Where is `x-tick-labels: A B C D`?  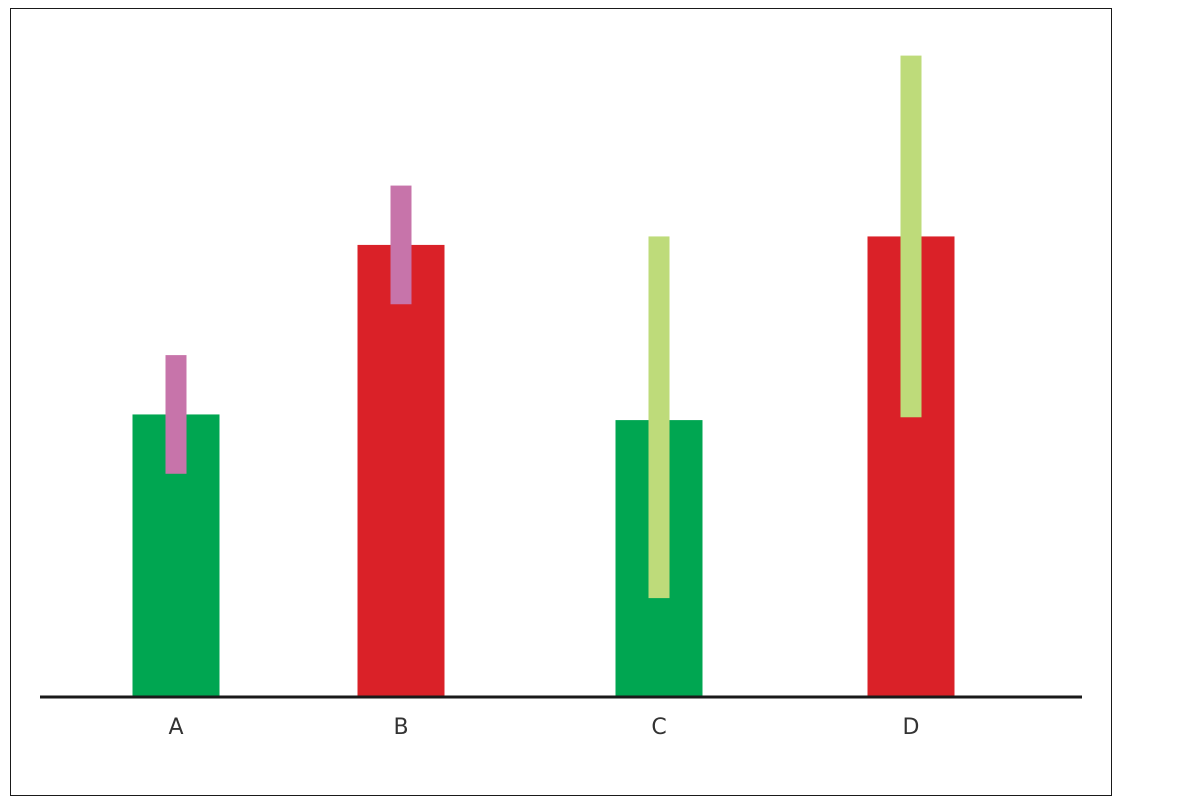 x-tick-labels: A B C D is located at coordinates (543, 727).